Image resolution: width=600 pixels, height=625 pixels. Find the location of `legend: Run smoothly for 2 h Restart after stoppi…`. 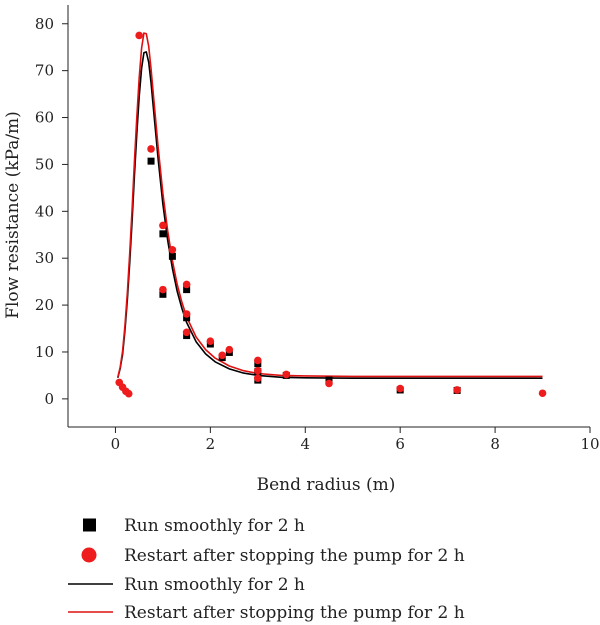

legend: Run smoothly for 2 h Restart after stoppi… is located at coordinates (266, 569).